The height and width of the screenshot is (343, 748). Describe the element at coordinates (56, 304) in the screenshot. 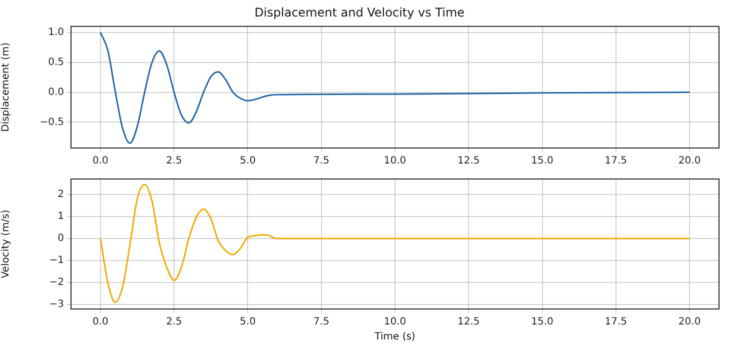

I see `y-tick-label: −3` at that location.